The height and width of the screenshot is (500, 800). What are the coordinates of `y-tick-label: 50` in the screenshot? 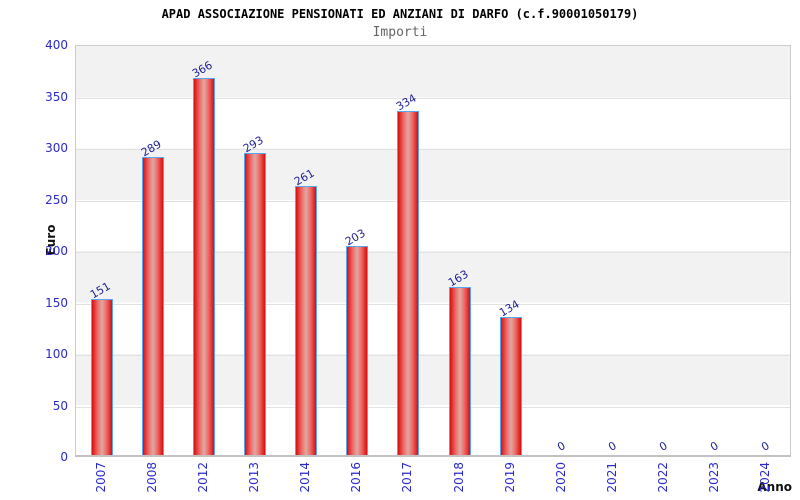 It's located at (60, 405).